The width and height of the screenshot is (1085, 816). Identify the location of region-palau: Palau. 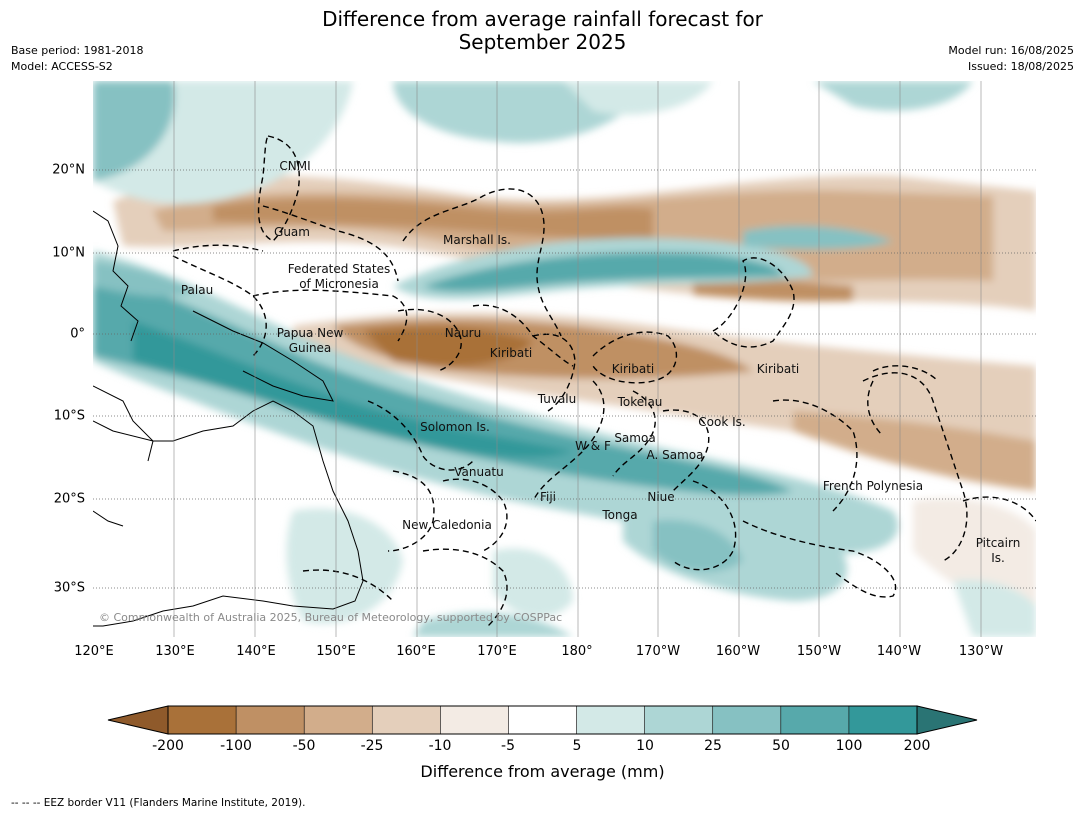
(197, 290).